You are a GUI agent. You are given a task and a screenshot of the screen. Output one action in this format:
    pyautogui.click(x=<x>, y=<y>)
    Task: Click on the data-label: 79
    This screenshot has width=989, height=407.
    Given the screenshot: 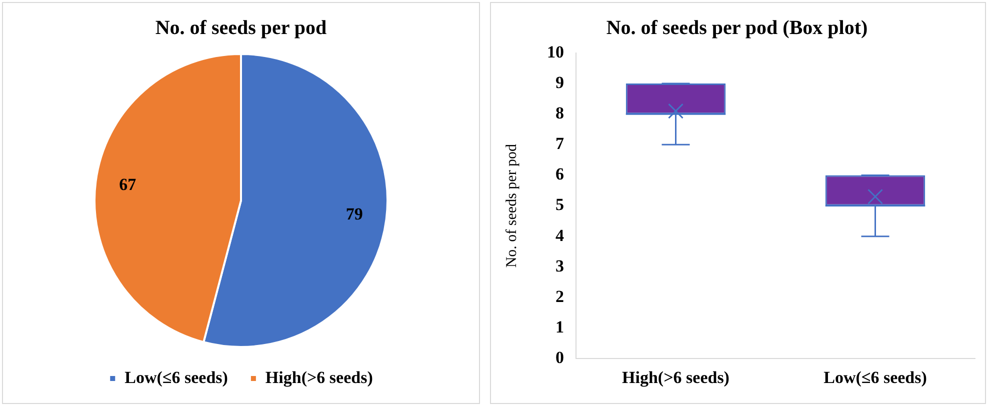 What is the action you would take?
    pyautogui.click(x=354, y=214)
    